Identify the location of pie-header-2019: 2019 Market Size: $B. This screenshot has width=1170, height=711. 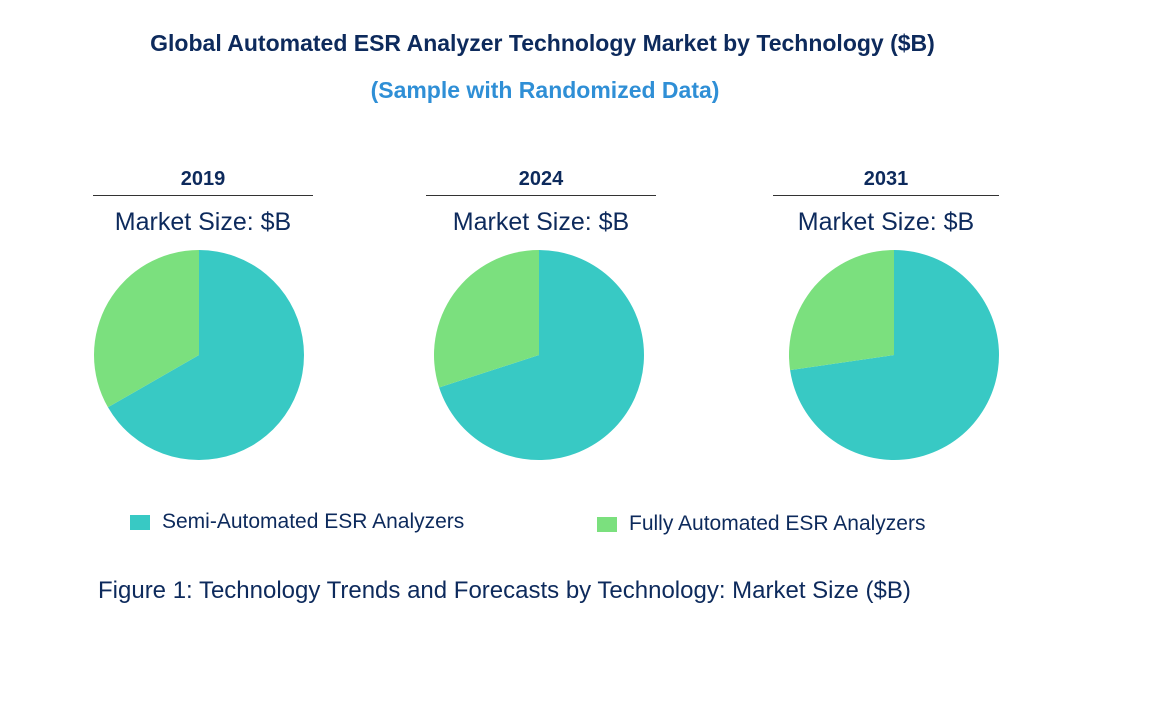
(203, 202).